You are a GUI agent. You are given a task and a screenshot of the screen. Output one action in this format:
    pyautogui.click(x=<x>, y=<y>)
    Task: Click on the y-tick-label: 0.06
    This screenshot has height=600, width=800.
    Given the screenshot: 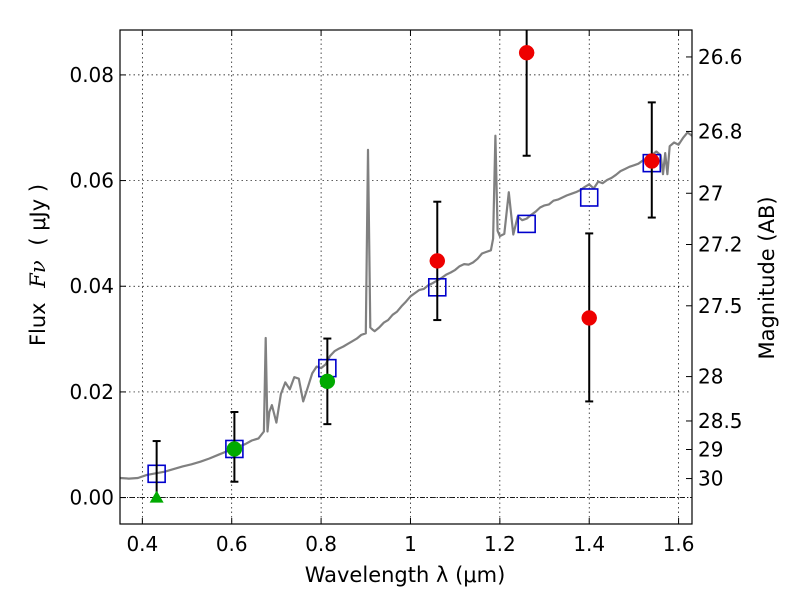 What is the action you would take?
    pyautogui.click(x=91, y=181)
    